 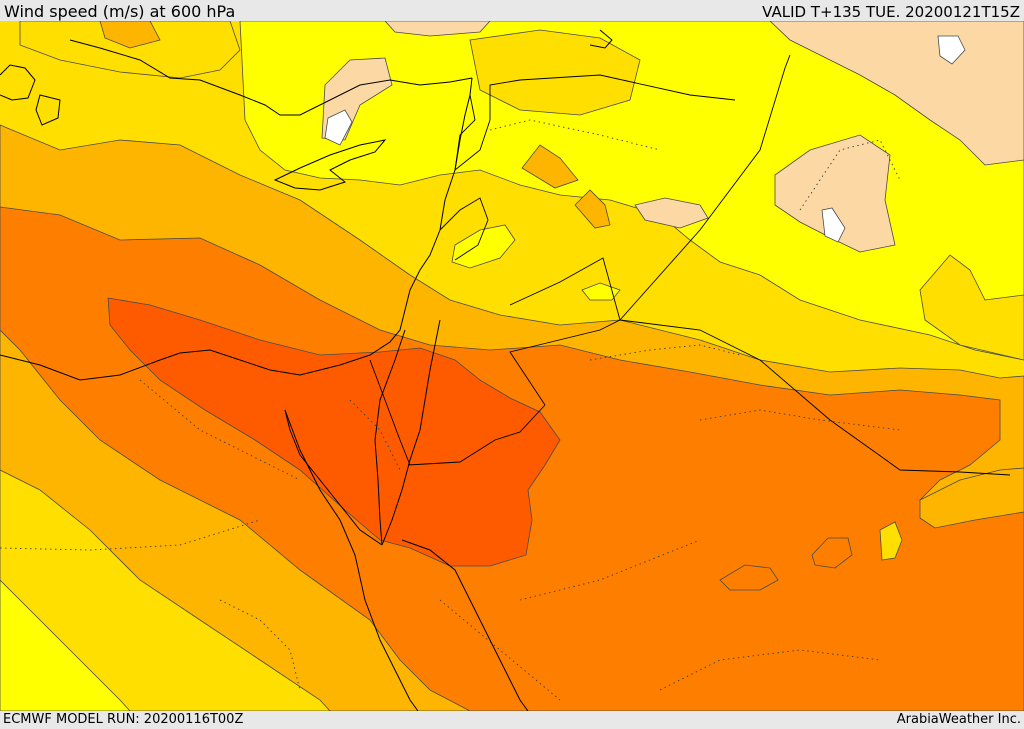 I want to click on valid-time: VALID T+135 TUE. 20200121T15Z, so click(x=891, y=12).